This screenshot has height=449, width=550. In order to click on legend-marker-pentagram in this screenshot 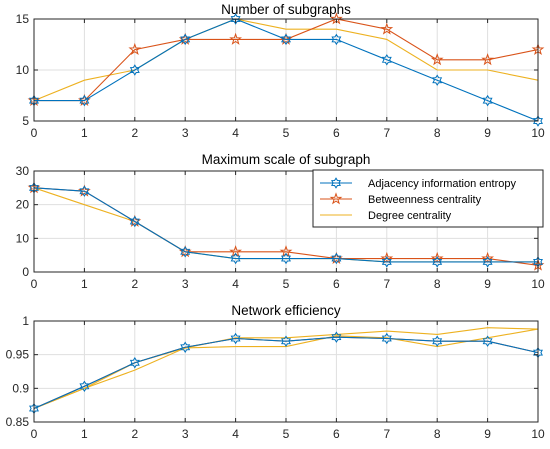, I will do `click(336, 198)`.